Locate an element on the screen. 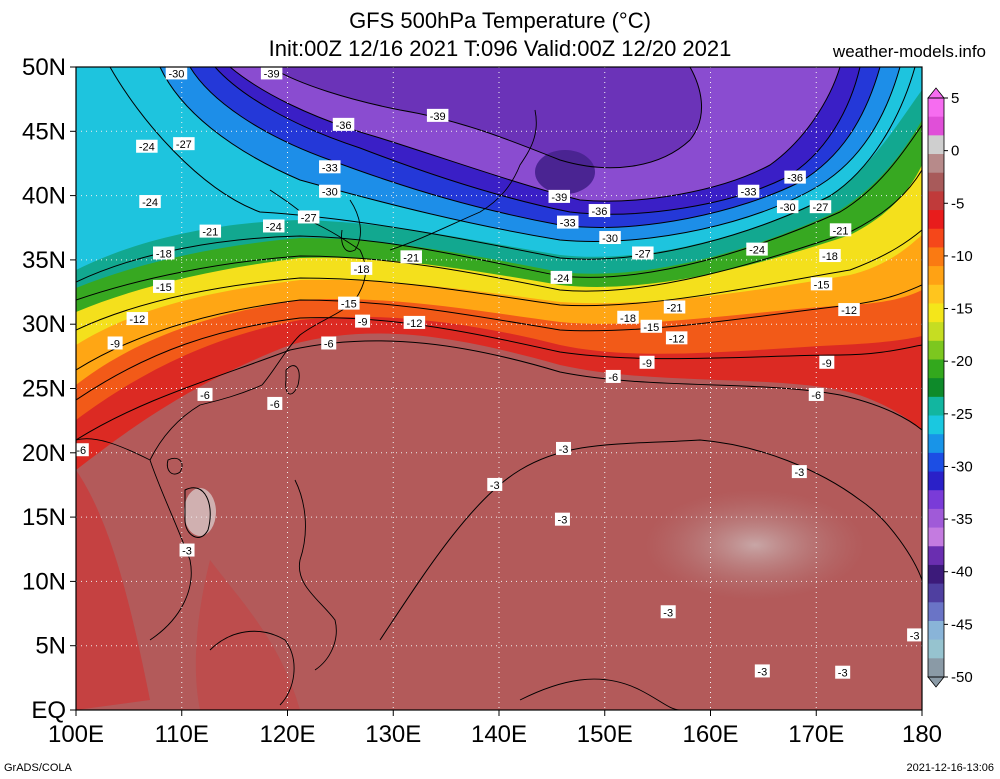  lat-tick-label: 45N is located at coordinates (44, 131).